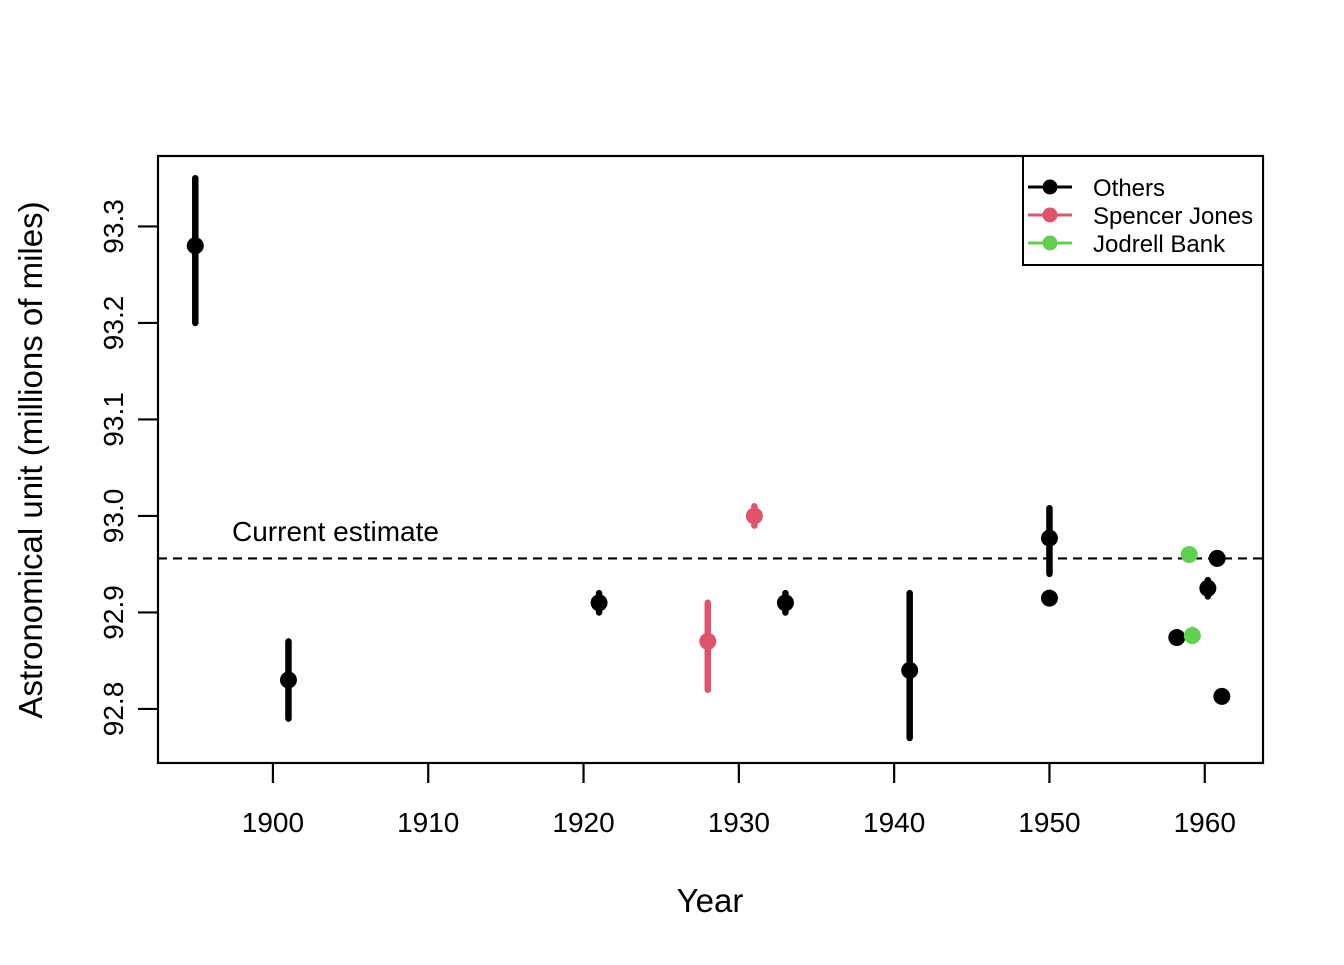 The width and height of the screenshot is (1344, 965). What do you see at coordinates (335, 531) in the screenshot?
I see `current-estimate-label: Current estimate` at bounding box center [335, 531].